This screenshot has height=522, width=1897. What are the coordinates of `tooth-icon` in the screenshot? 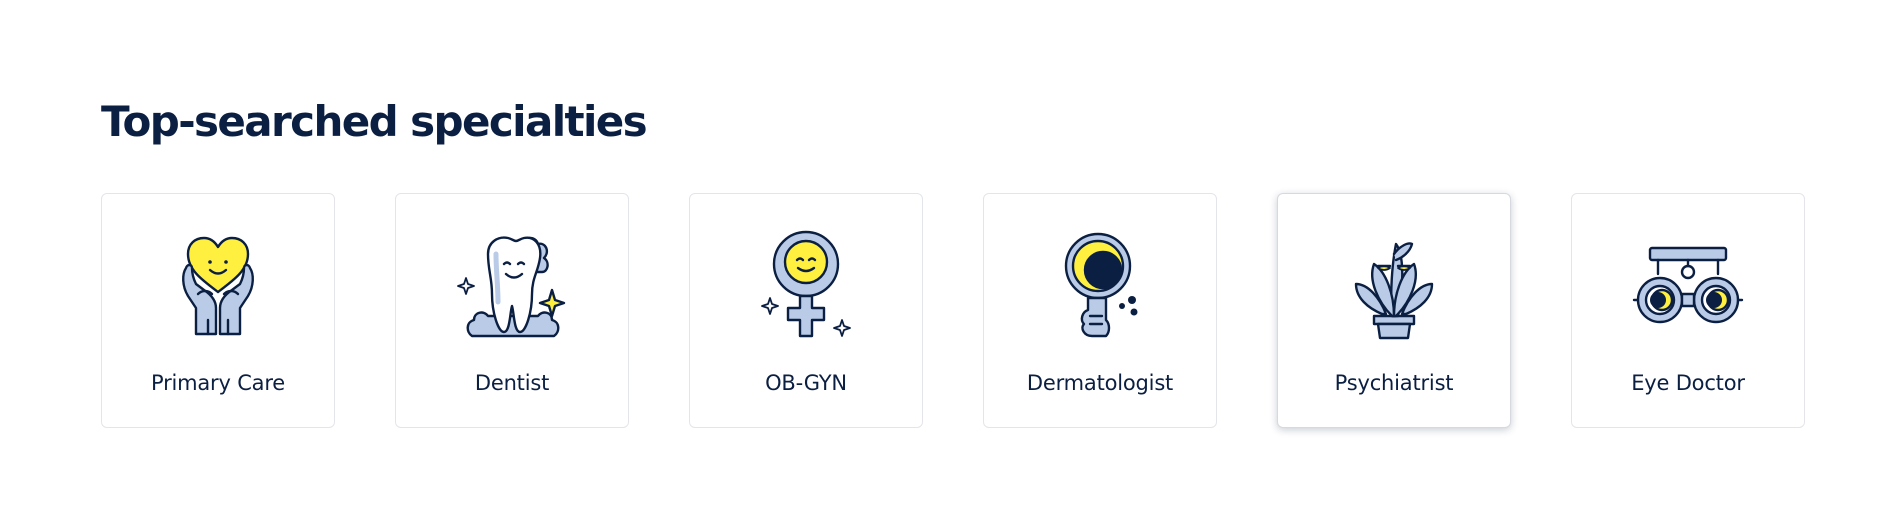 It's located at (511, 287).